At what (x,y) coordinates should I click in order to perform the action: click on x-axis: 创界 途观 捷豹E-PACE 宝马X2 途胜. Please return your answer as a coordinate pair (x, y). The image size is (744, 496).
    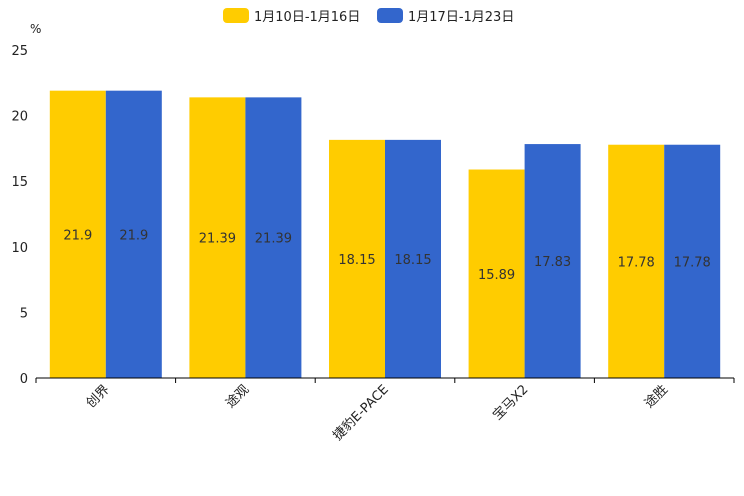
    Looking at the image, I should click on (385, 410).